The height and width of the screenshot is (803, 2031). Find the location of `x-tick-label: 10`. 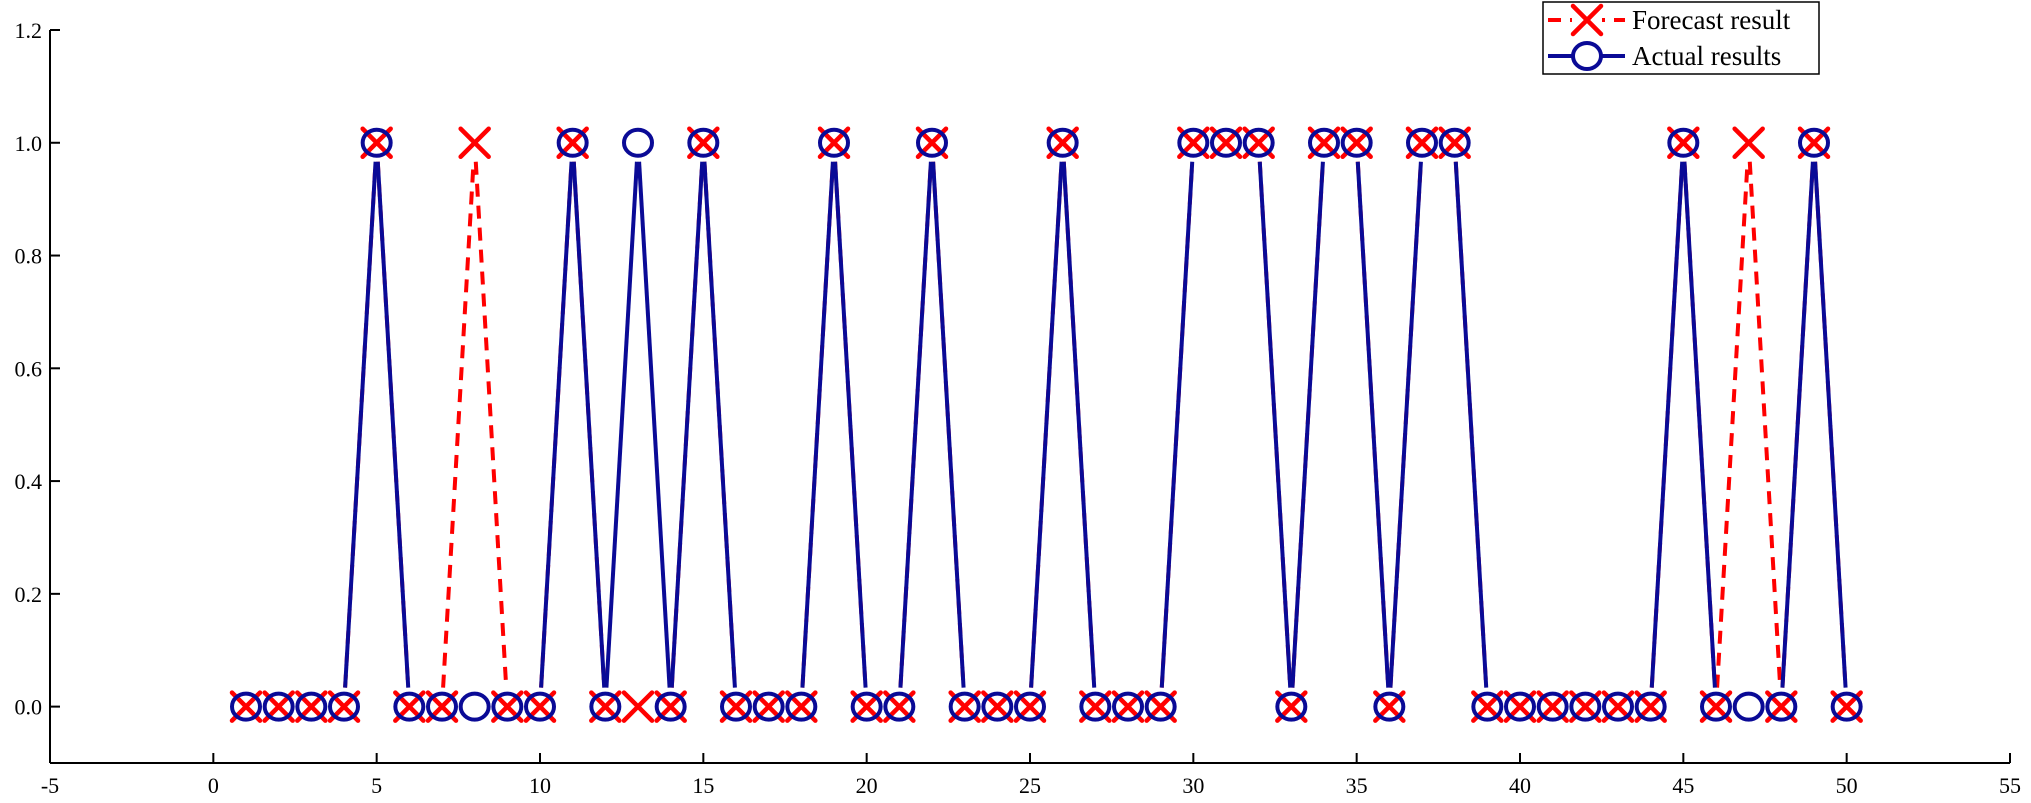

x-tick-label: 10 is located at coordinates (540, 785).